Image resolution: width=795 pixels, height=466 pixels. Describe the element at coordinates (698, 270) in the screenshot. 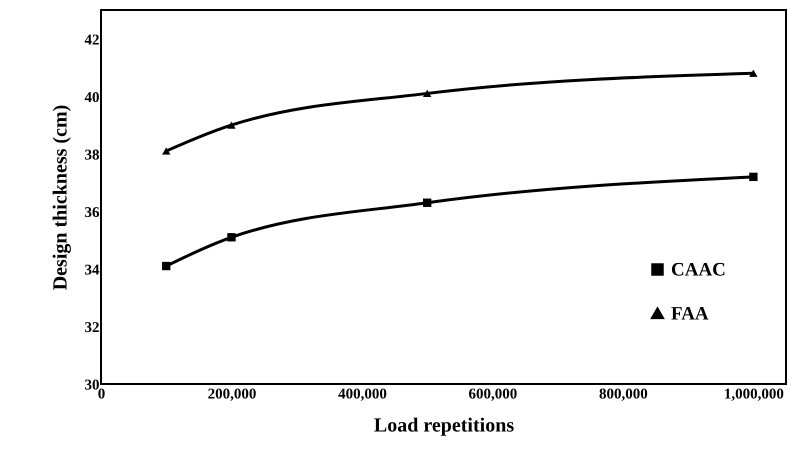

I see `legend-label: CAAC` at that location.